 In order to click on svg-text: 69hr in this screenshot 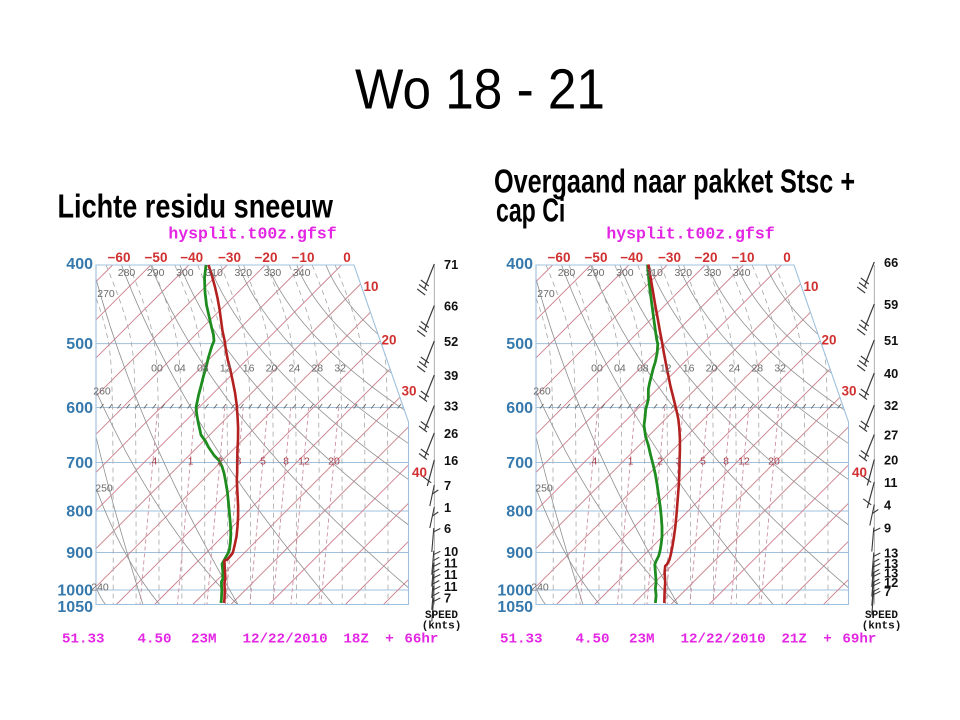, I will do `click(859, 640)`.